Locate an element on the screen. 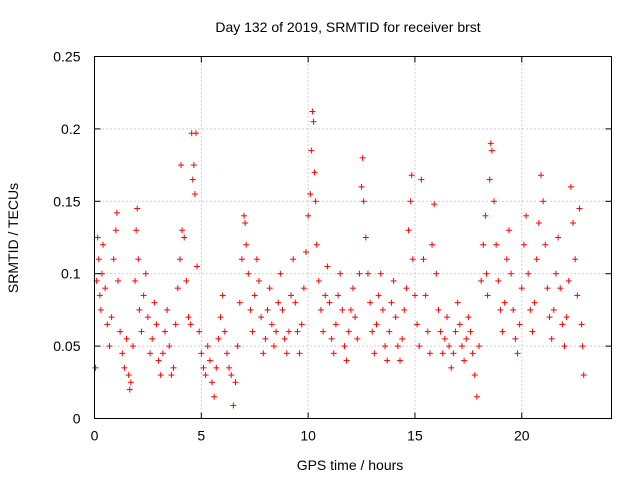 This screenshot has width=640, height=480. x-tick-label: 20 is located at coordinates (522, 436).